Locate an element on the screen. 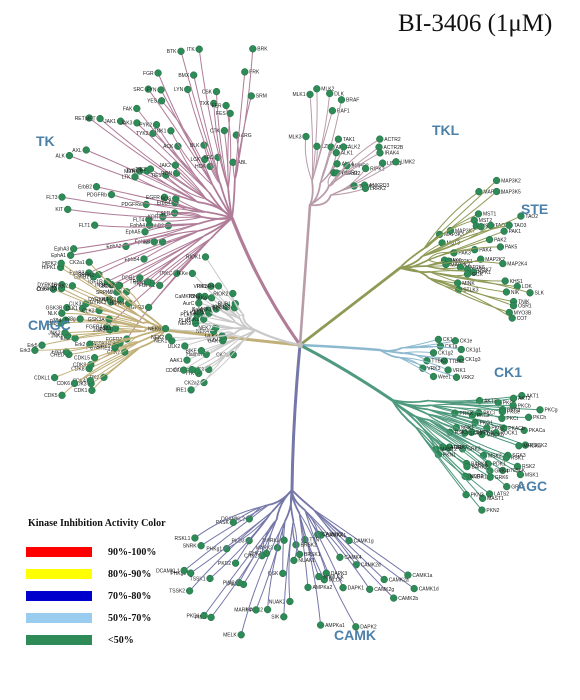 Image resolution: width=580 pixels, height=700 pixels. kinase-label: ErbB2 is located at coordinates (85, 188).